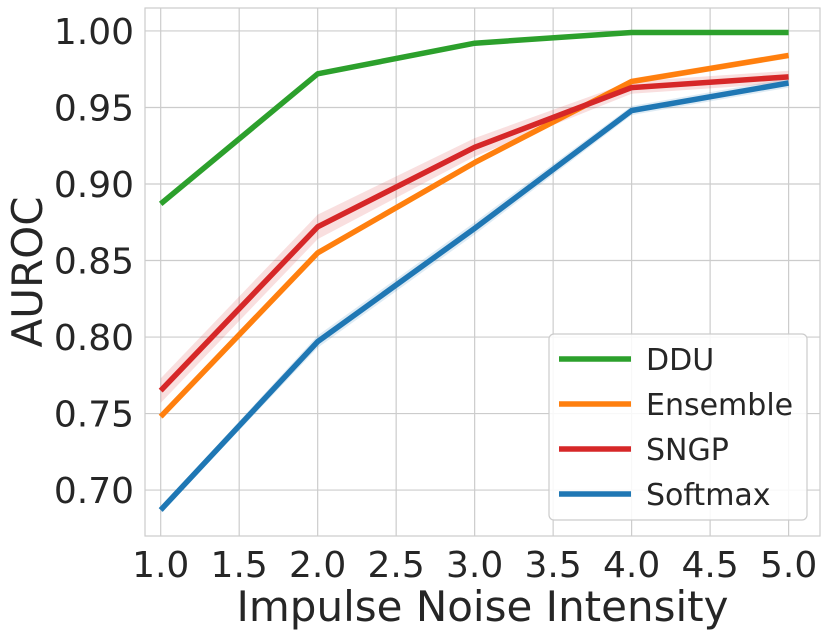 The width and height of the screenshot is (831, 635). I want to click on x-tick-label: 1.5, so click(239, 565).